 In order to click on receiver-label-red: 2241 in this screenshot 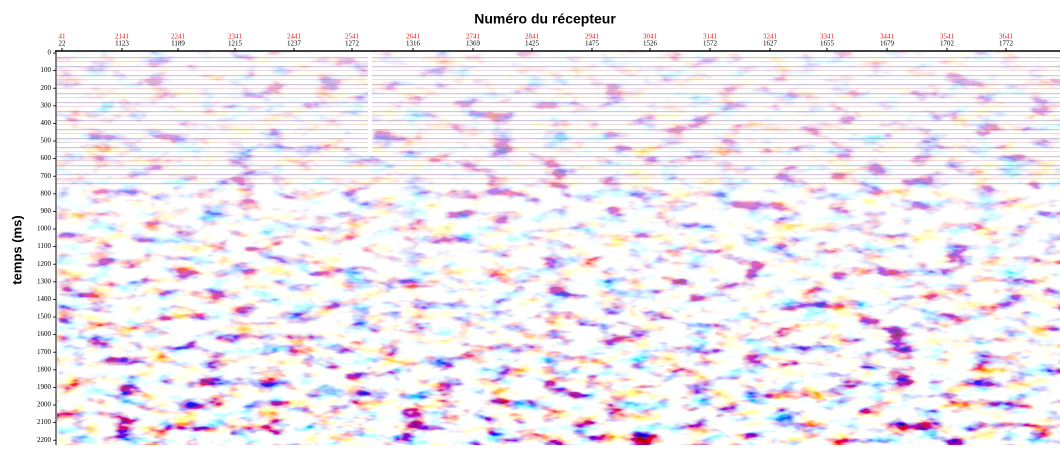, I will do `click(178, 37)`.